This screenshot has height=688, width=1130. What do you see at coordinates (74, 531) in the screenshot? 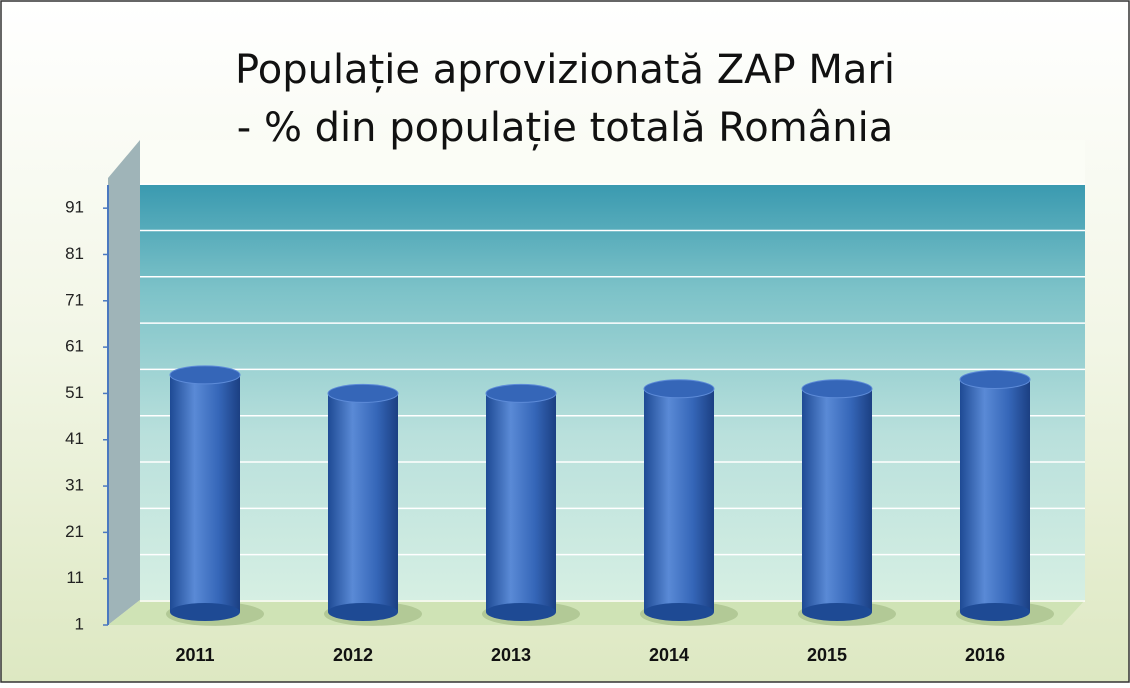
I see `y-tick-label: 21` at bounding box center [74, 531].